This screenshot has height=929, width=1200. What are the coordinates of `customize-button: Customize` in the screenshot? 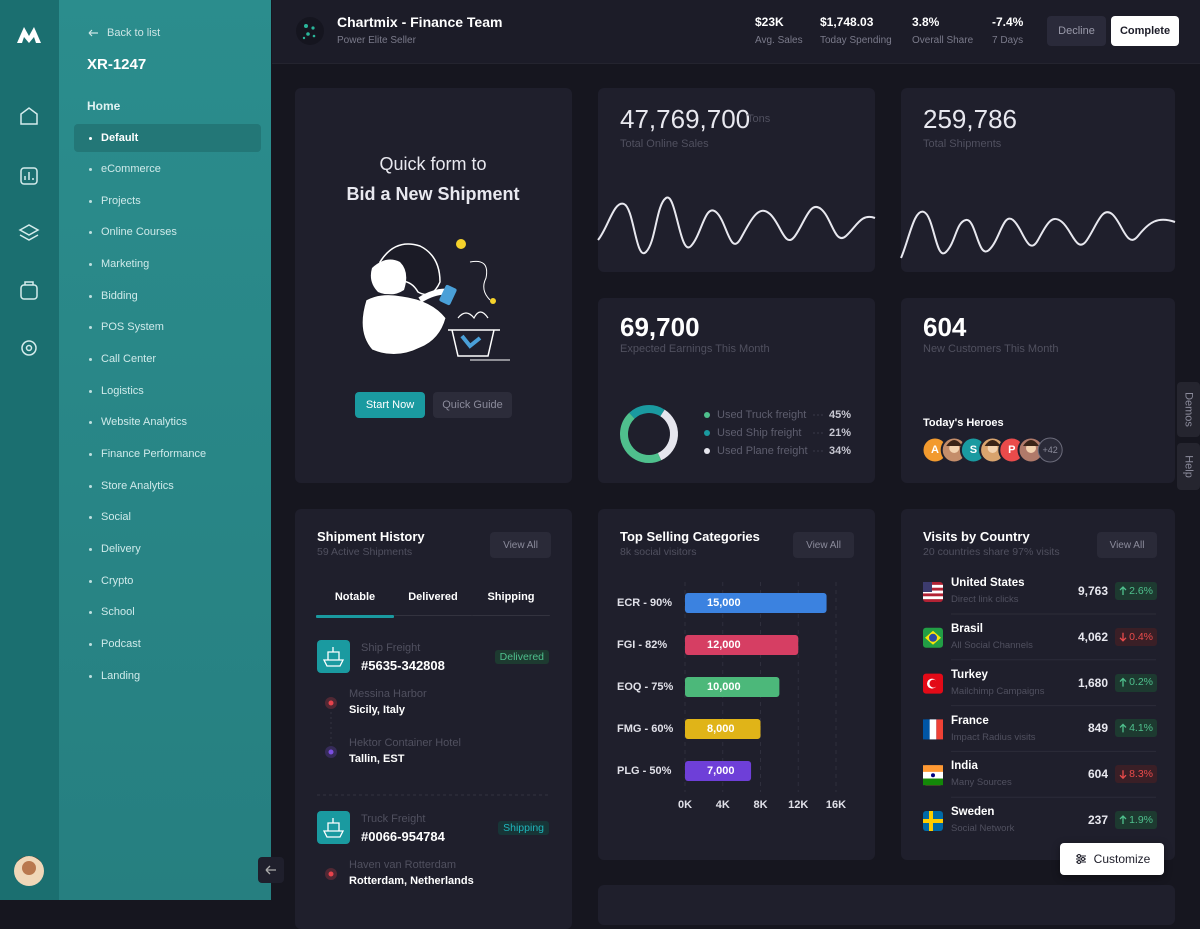 It's located at (1112, 859).